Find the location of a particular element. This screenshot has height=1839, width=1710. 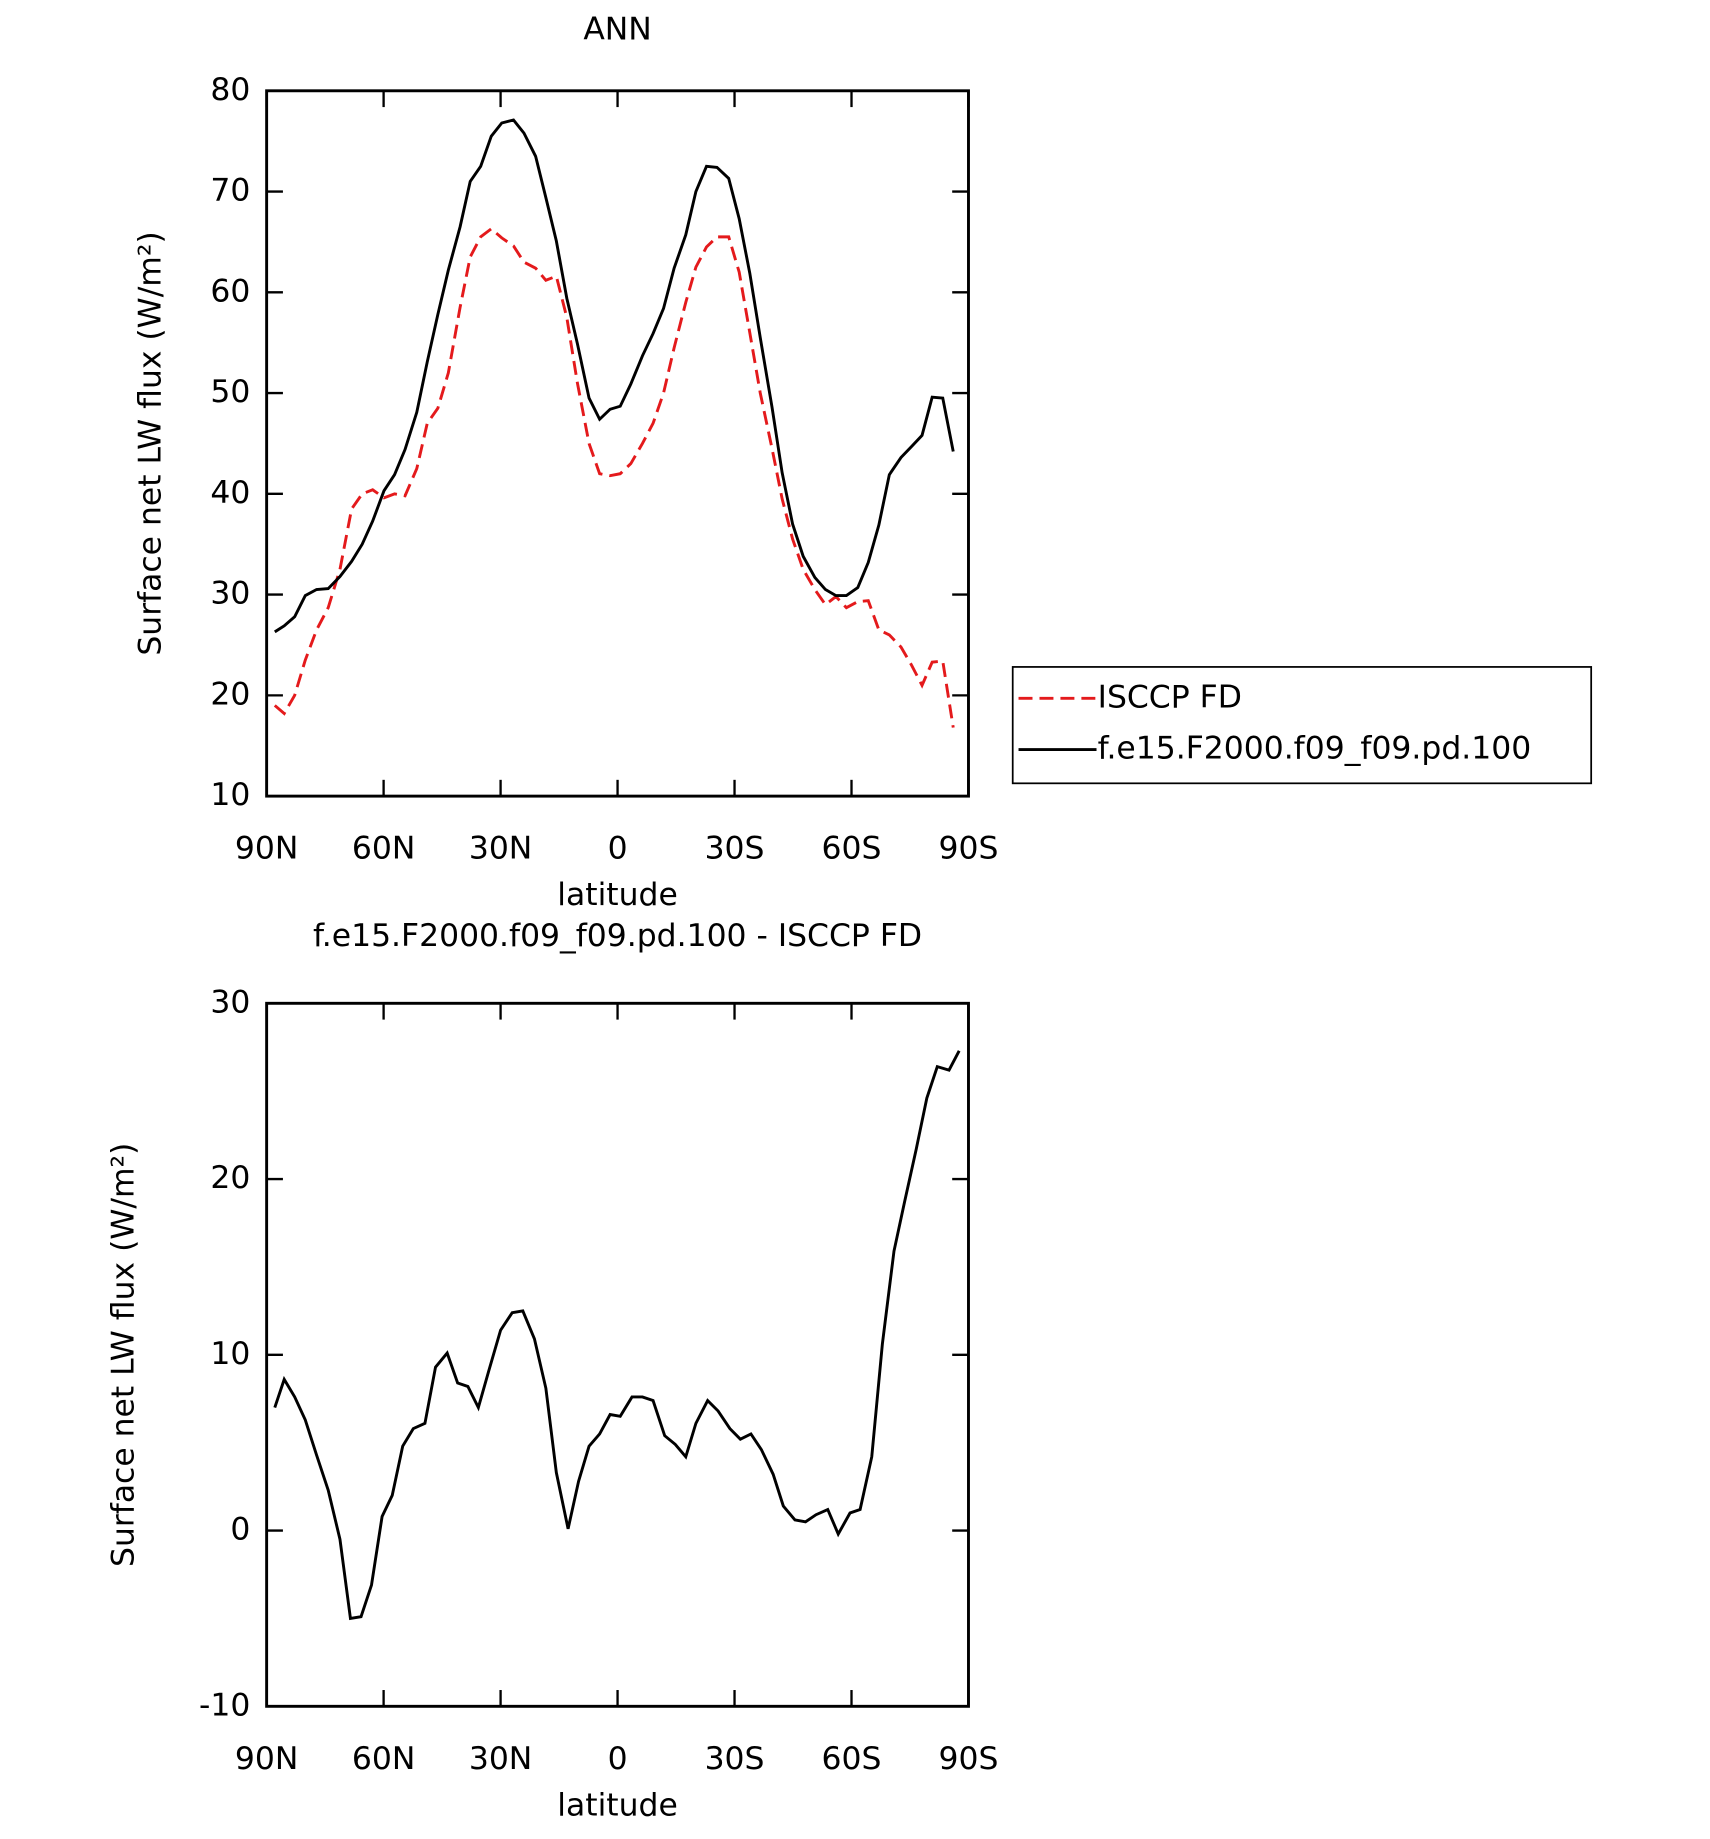

chart-title: f.e15.F2000.f09_f09.pd.100 - ISCCP FD is located at coordinates (617, 936).